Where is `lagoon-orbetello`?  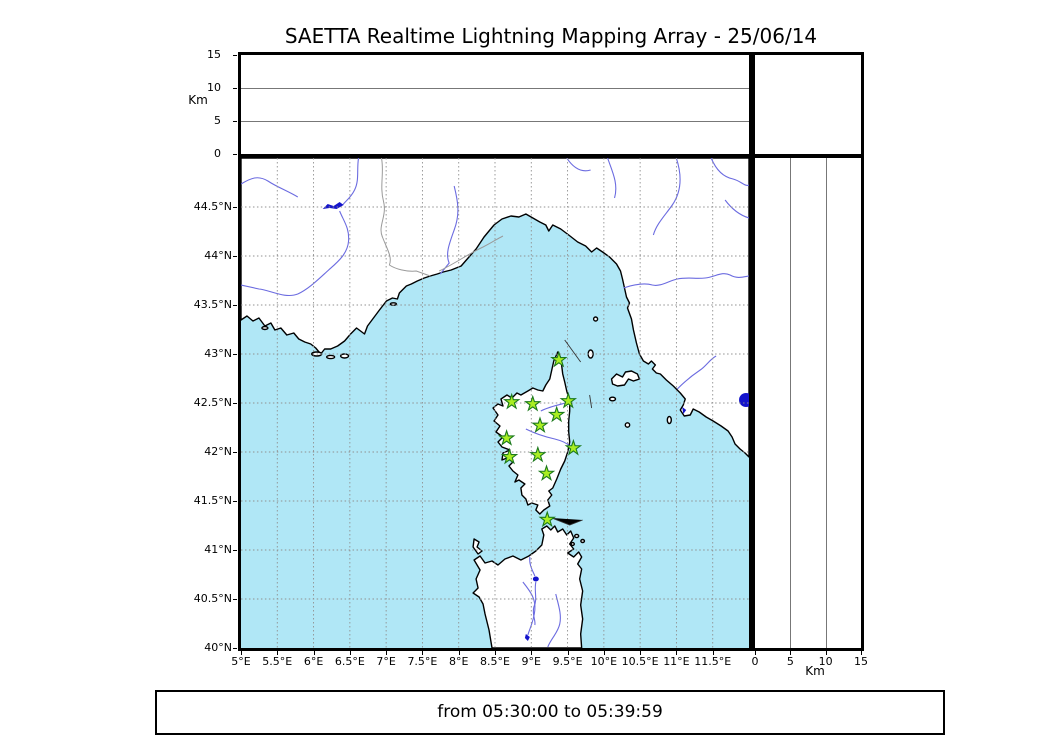 lagoon-orbetello is located at coordinates (684, 410).